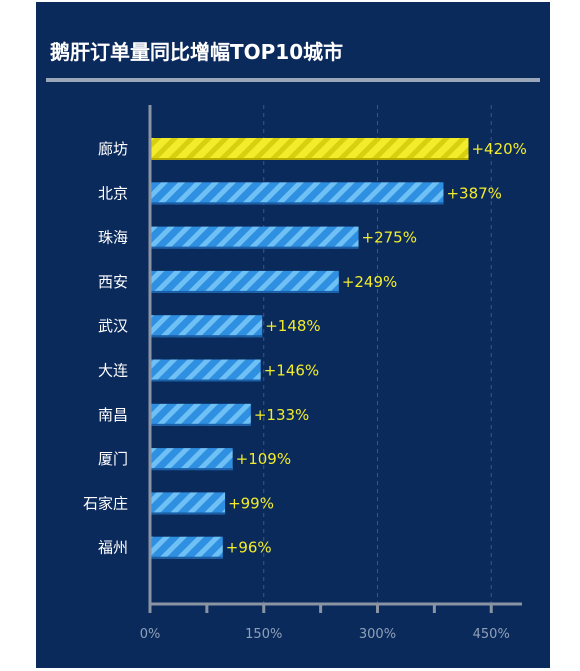 The image size is (580, 671). What do you see at coordinates (389, 238) in the screenshot?
I see `value-label: +275%` at bounding box center [389, 238].